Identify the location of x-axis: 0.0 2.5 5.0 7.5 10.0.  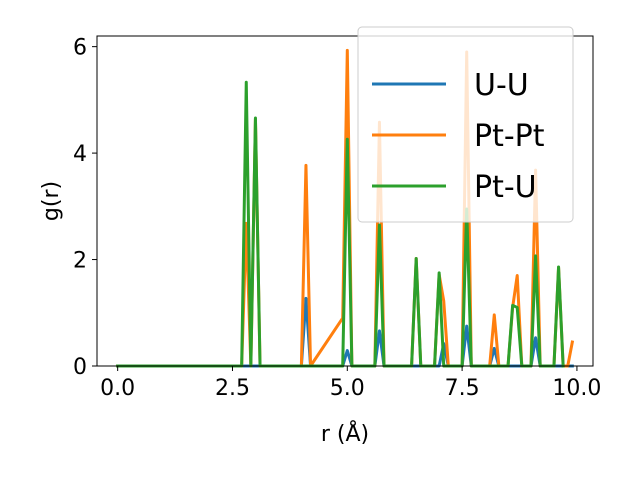
(350, 383).